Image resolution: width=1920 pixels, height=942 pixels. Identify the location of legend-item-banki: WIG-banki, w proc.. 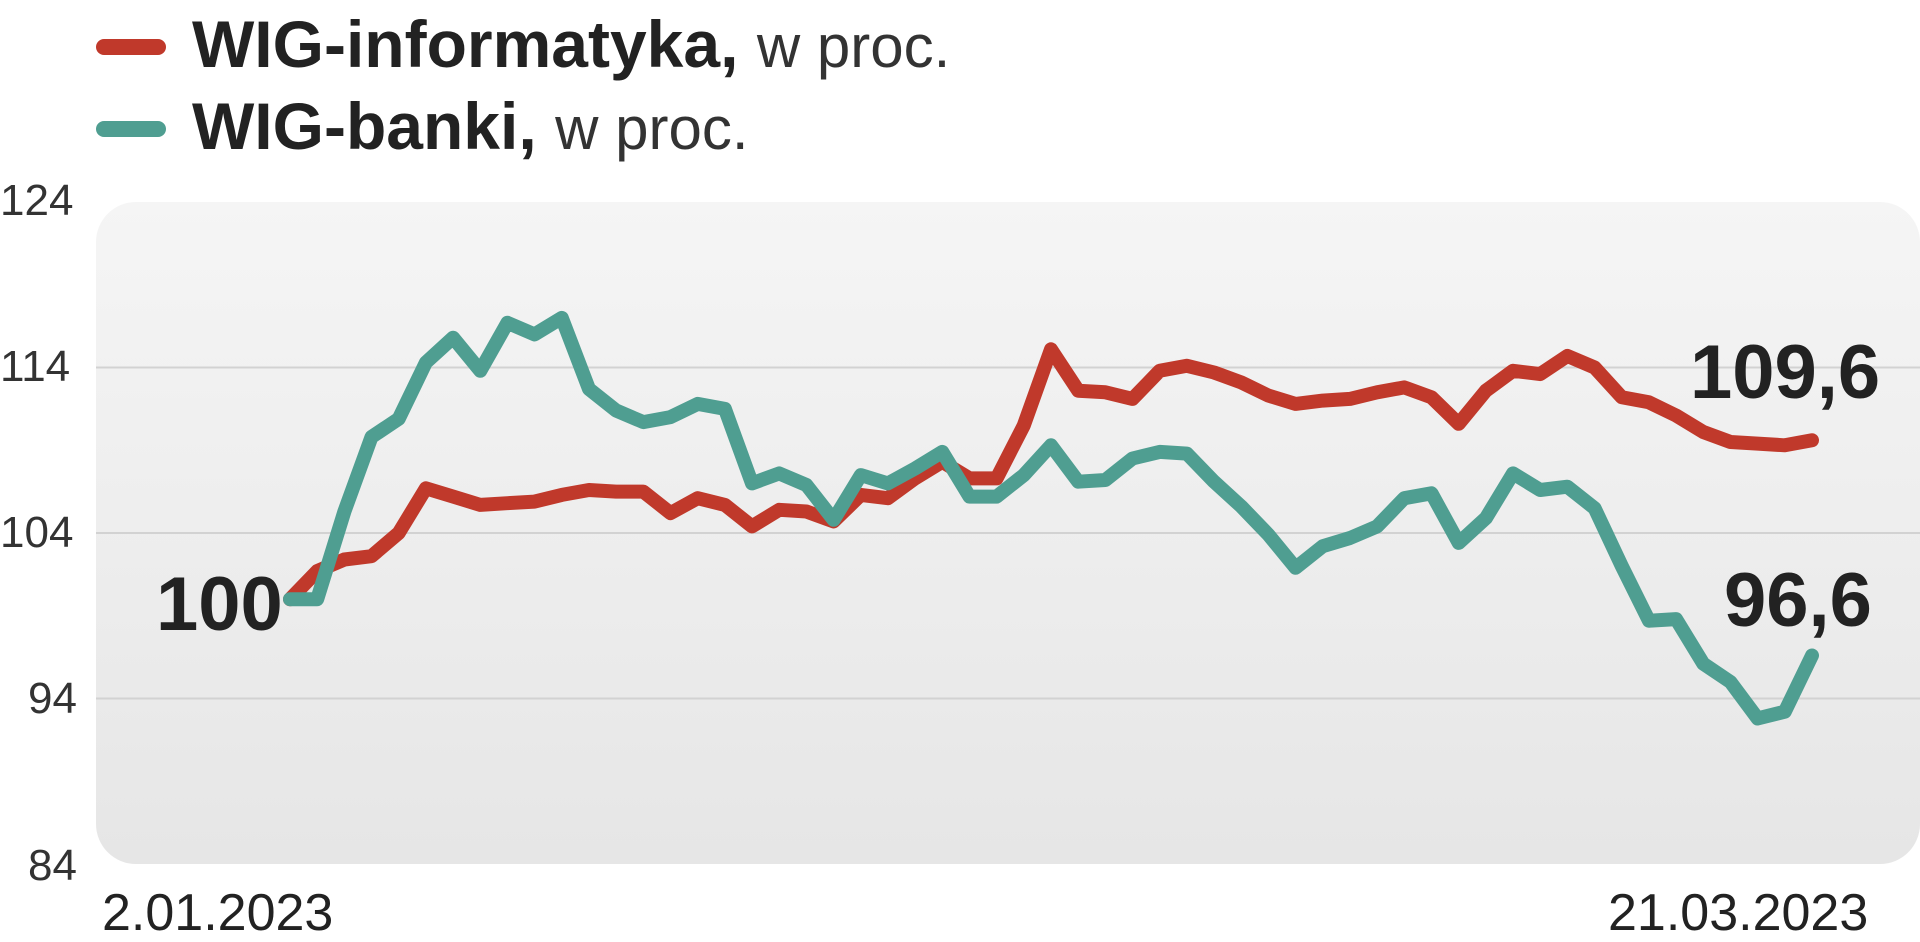
(422, 126).